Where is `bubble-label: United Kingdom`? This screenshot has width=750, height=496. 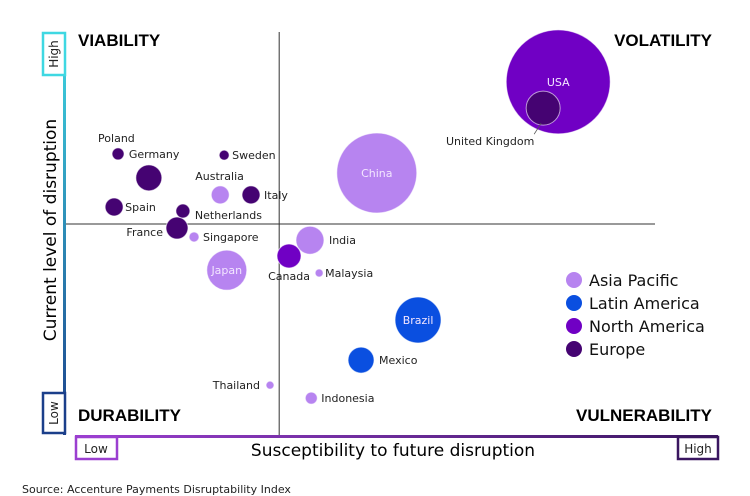 bubble-label: United Kingdom is located at coordinates (490, 141).